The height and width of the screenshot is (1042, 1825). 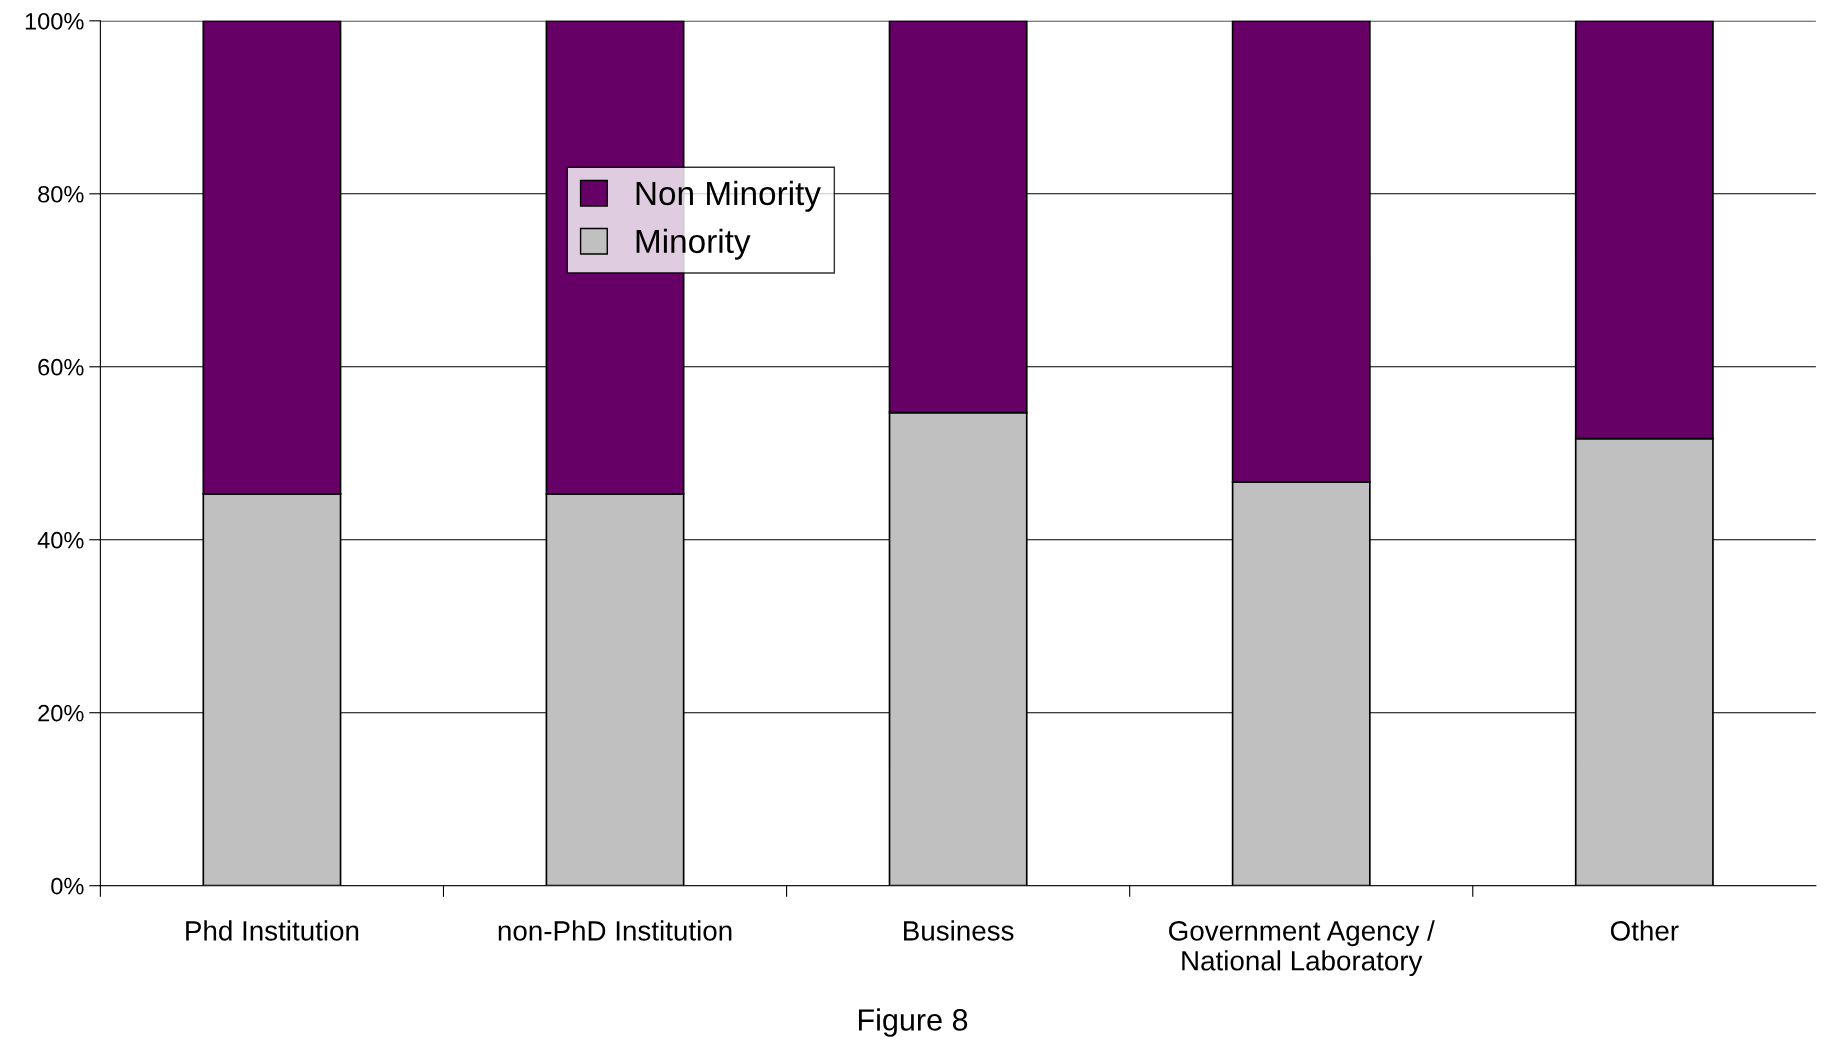 What do you see at coordinates (60, 540) in the screenshot?
I see `y-tick-label: 40%` at bounding box center [60, 540].